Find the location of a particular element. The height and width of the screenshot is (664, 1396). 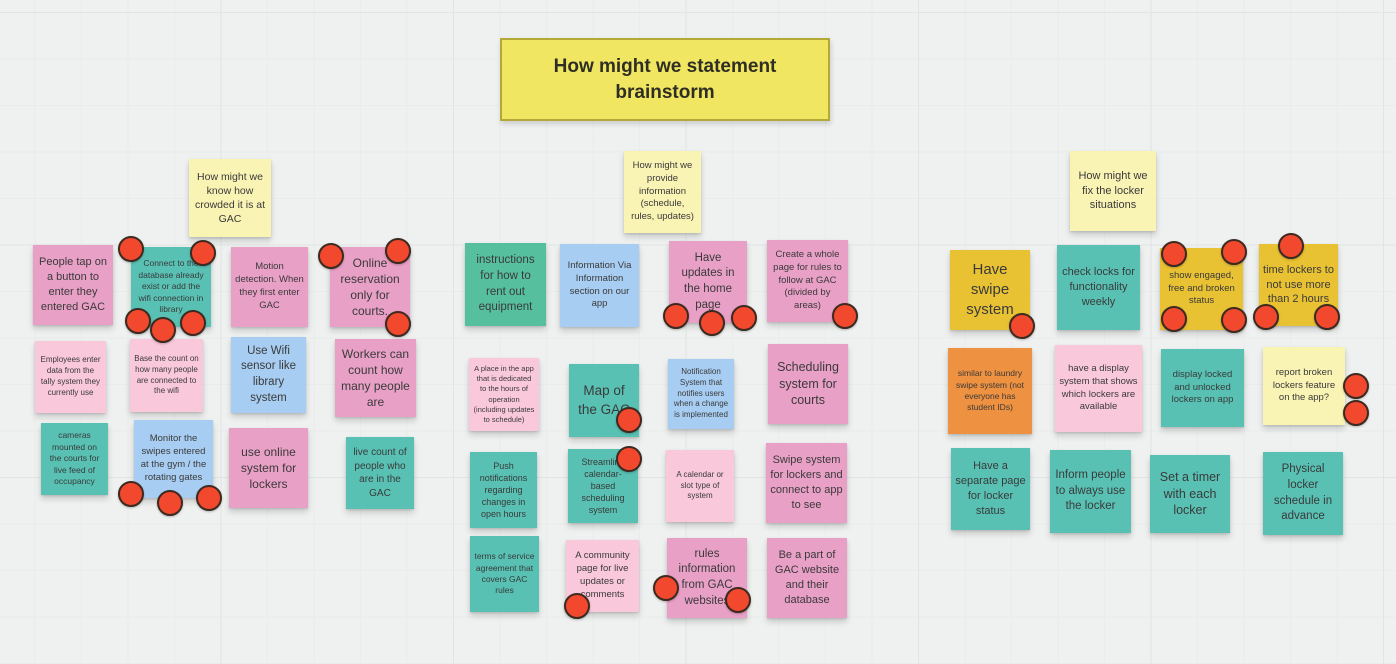

sticky-note-separate-page: Have a separate page for locker status is located at coordinates (990, 489).